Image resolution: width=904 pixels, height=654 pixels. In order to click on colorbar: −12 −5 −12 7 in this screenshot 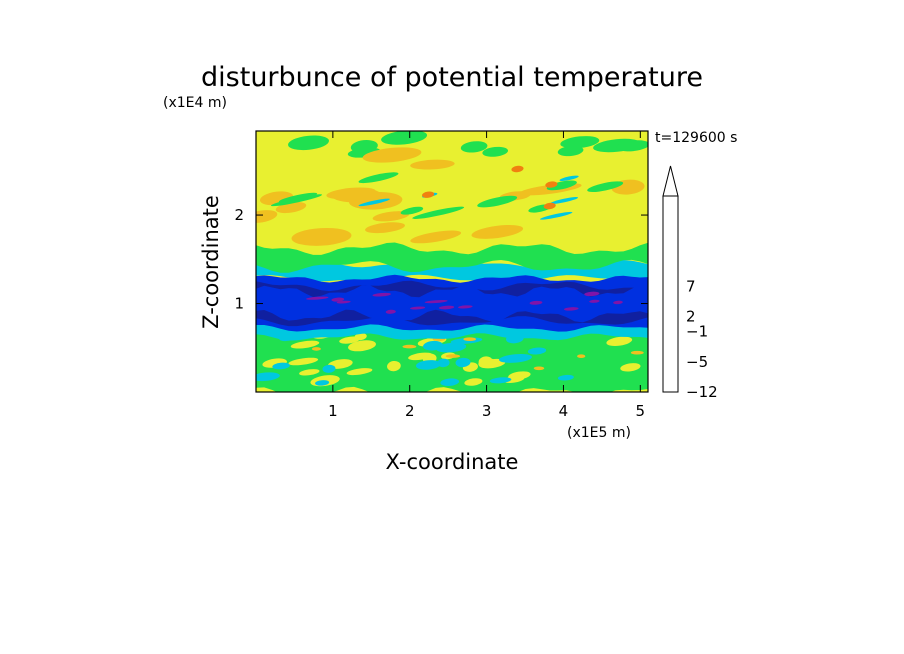, I will do `click(690, 283)`.